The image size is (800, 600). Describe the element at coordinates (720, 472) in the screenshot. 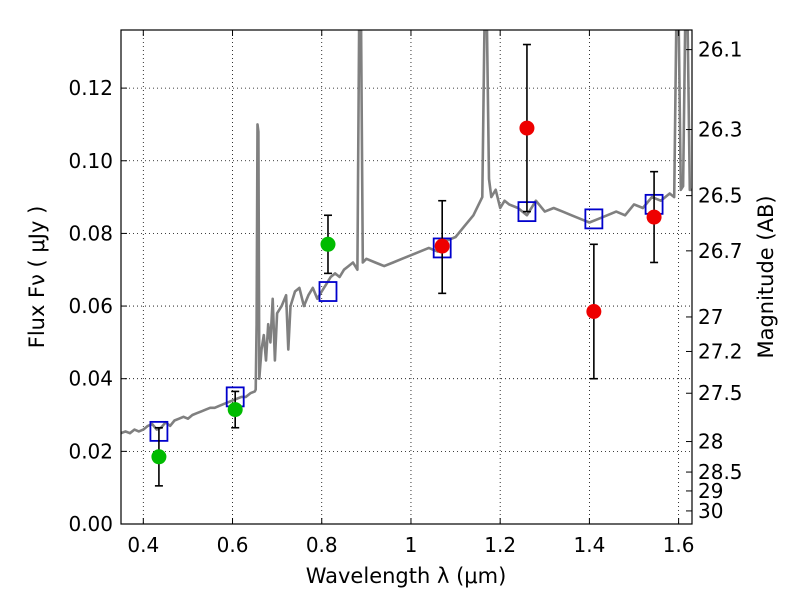

I see `right-tick-label: 28.5` at that location.